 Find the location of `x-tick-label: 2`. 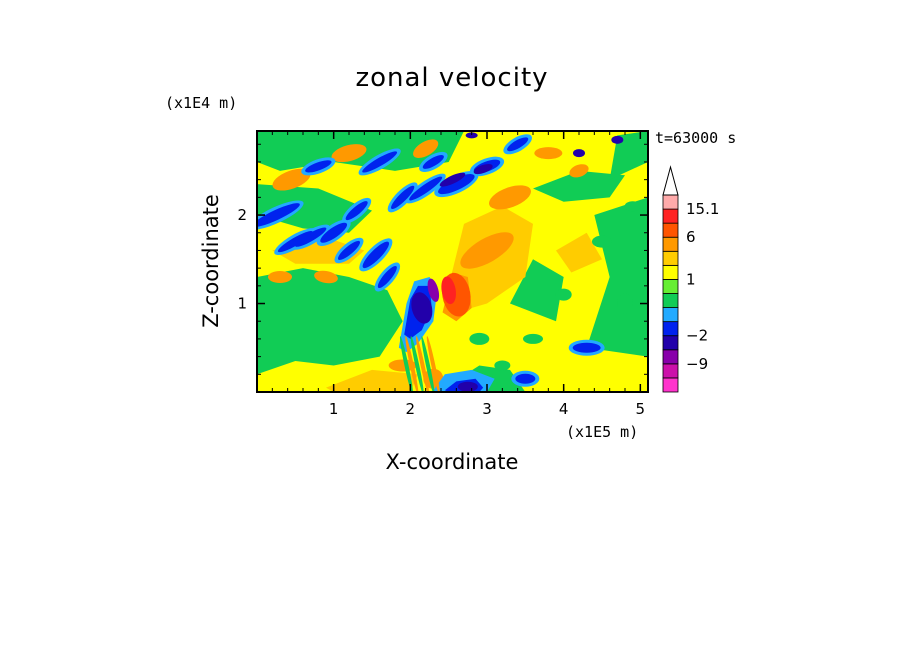

x-tick-label: 2 is located at coordinates (411, 409).